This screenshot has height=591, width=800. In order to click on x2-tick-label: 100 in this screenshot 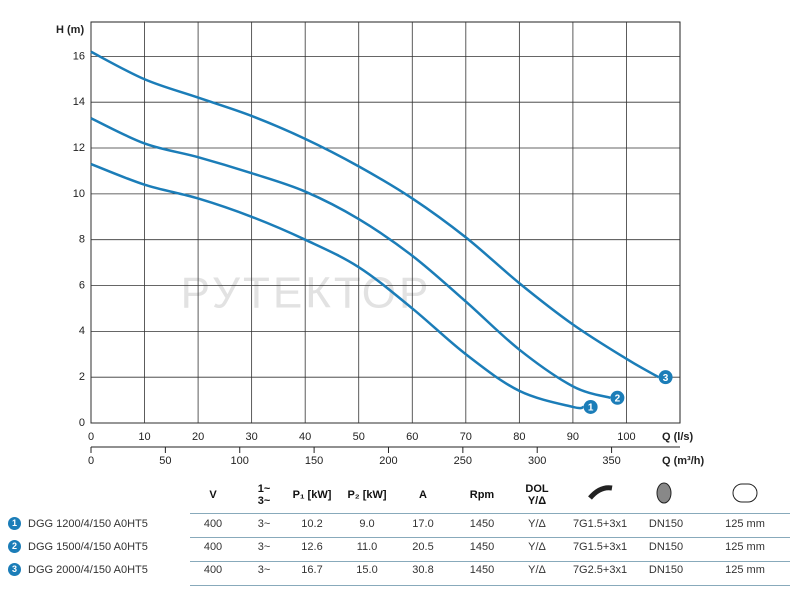, I will do `click(240, 461)`.